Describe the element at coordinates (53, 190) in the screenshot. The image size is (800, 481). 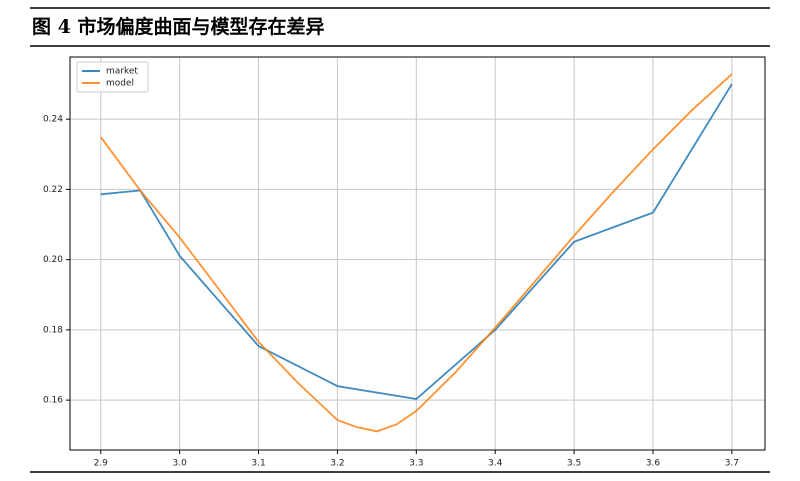
I see `y-tick-label: 0.22` at that location.